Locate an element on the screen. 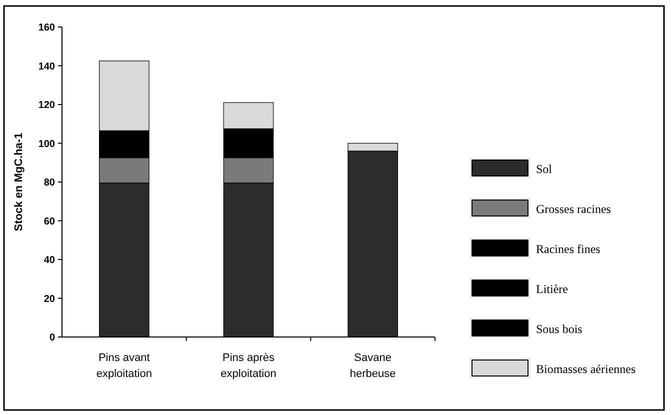  legend-label: Grosses racines is located at coordinates (574, 209).